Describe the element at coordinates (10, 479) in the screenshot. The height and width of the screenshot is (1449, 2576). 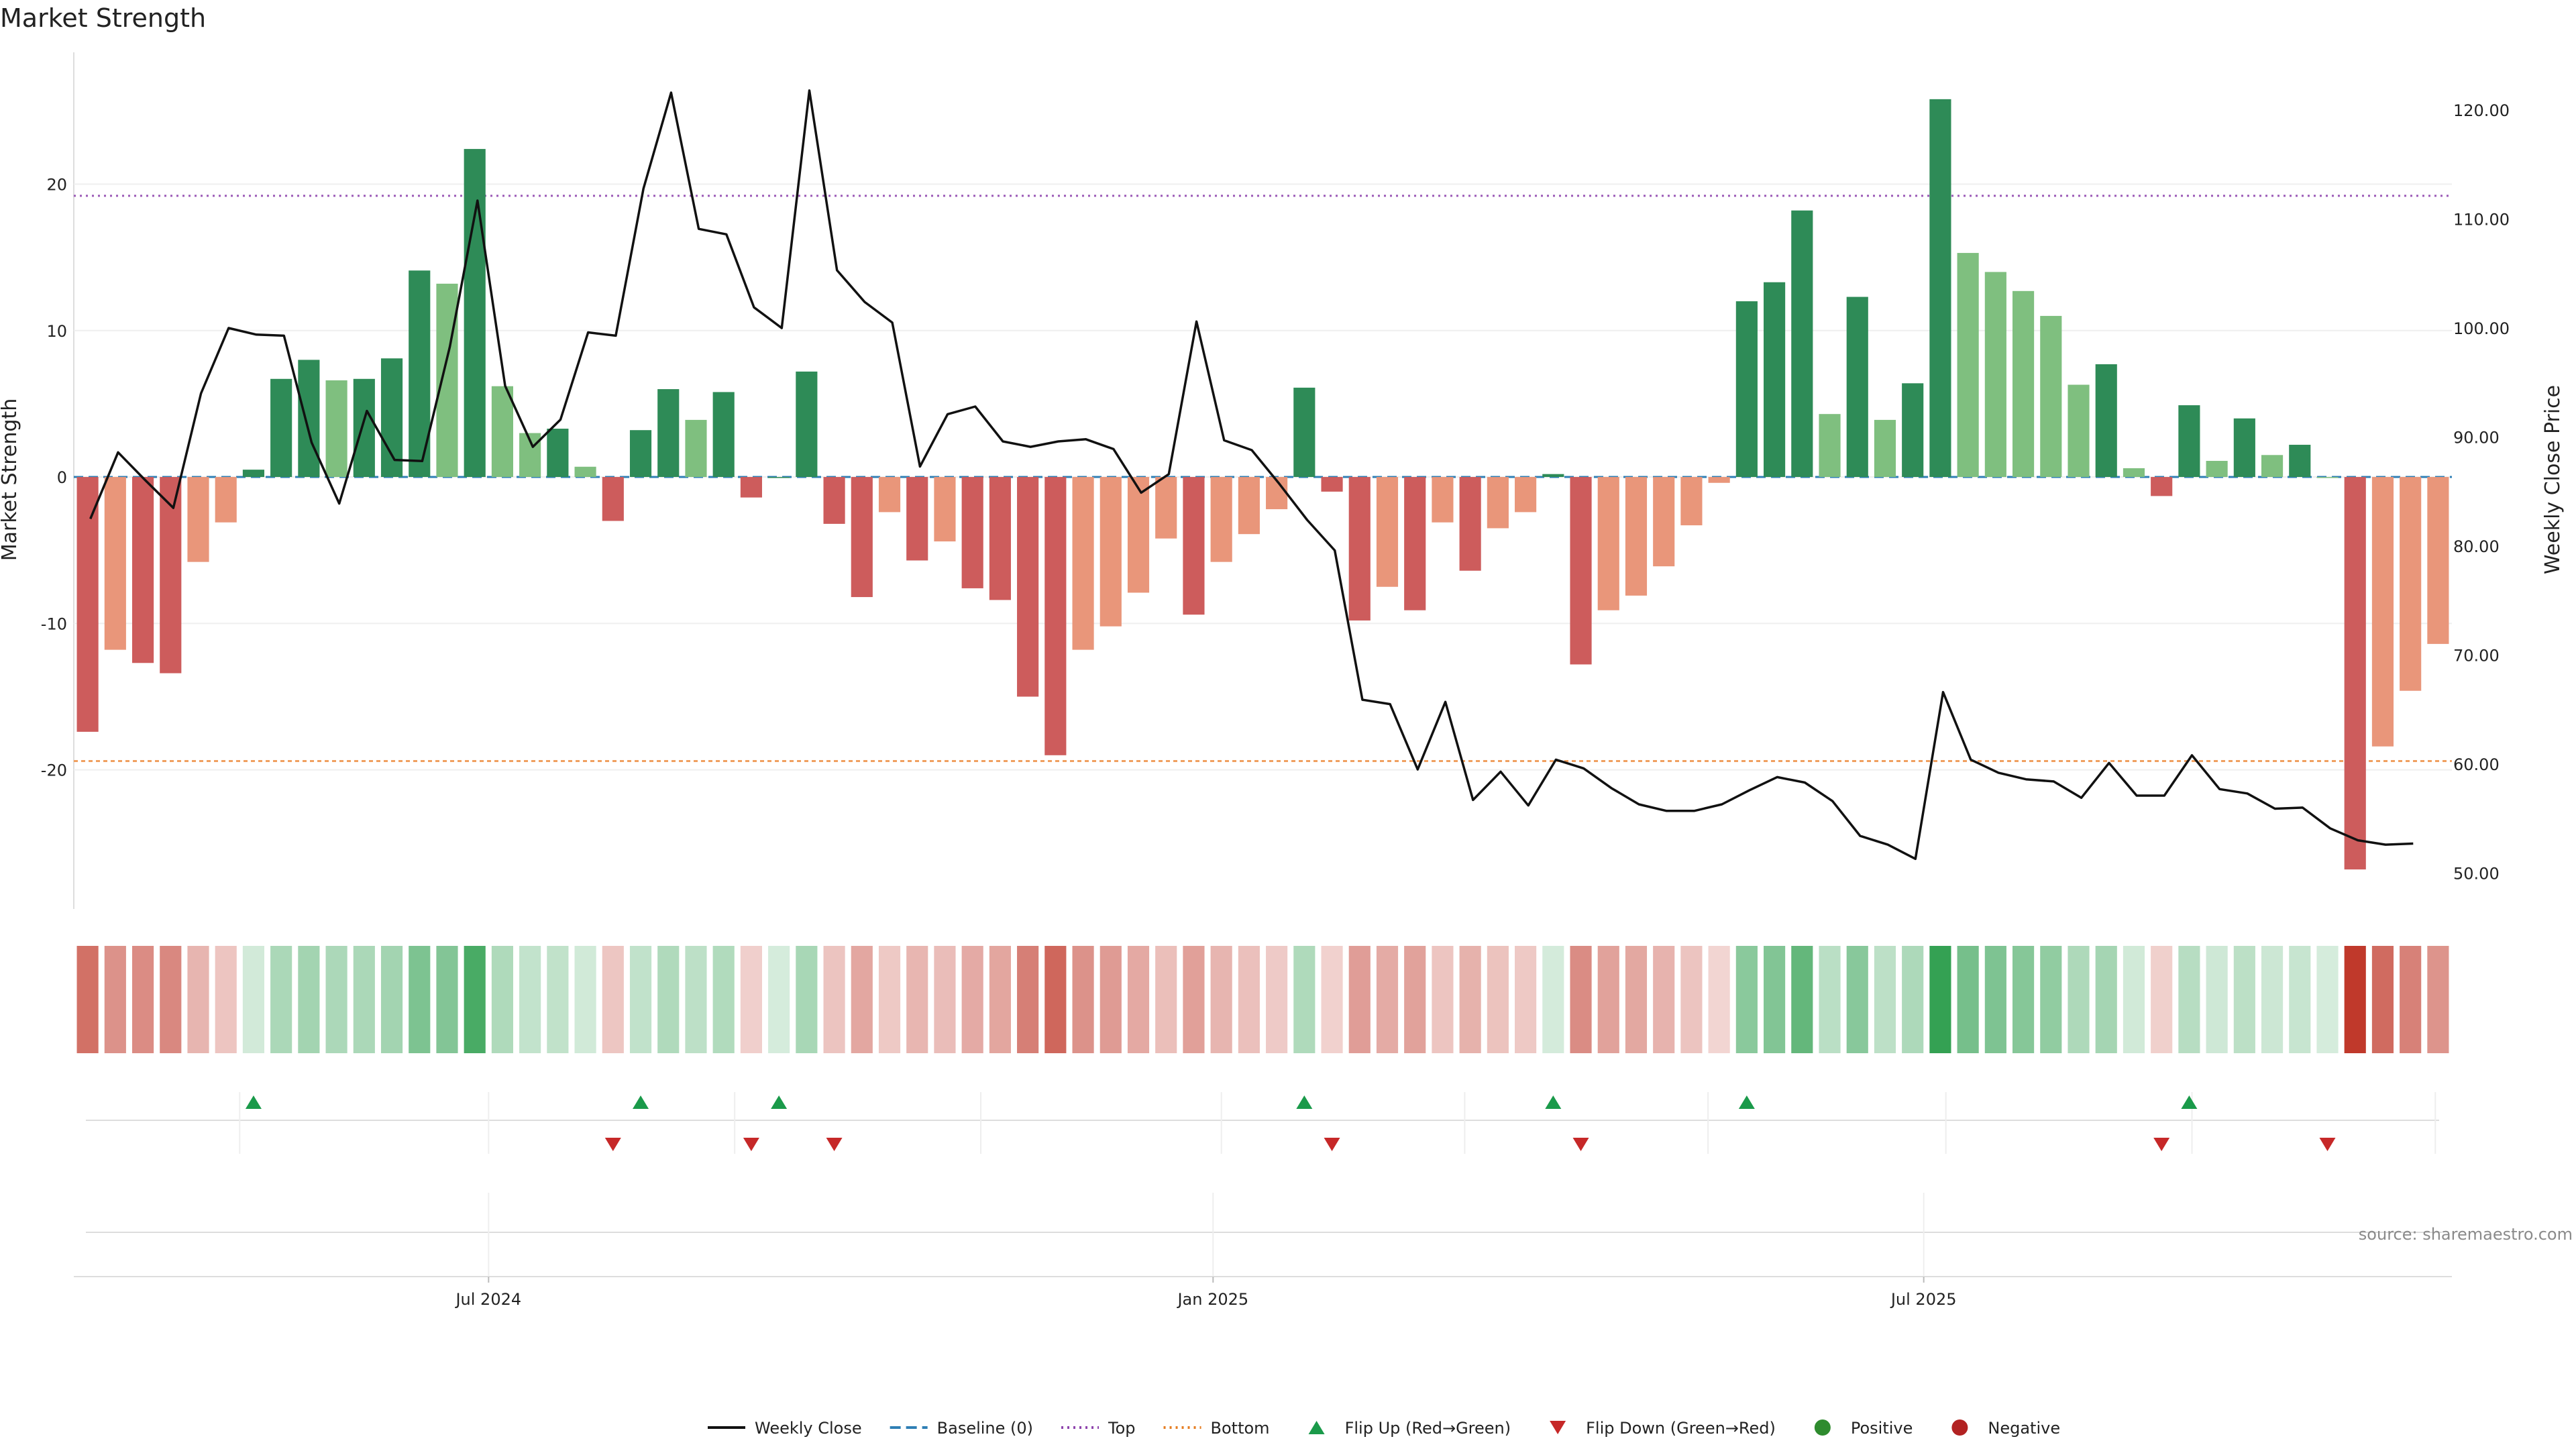
I see `left-axis-label: Market Strength` at that location.